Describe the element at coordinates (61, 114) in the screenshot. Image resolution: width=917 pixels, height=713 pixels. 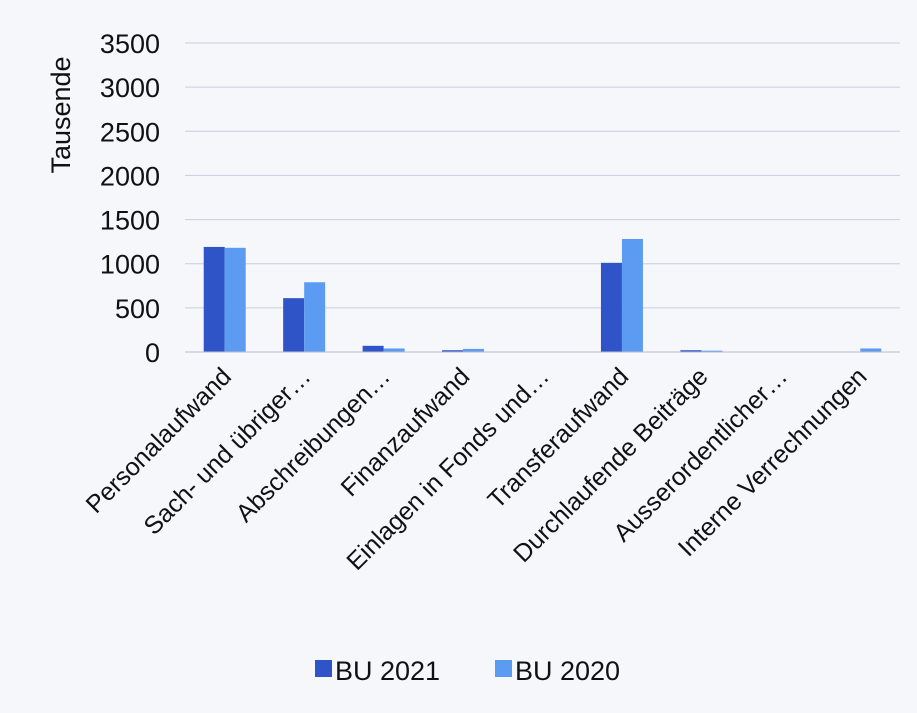
I see `y-axis-label: Tausende` at that location.